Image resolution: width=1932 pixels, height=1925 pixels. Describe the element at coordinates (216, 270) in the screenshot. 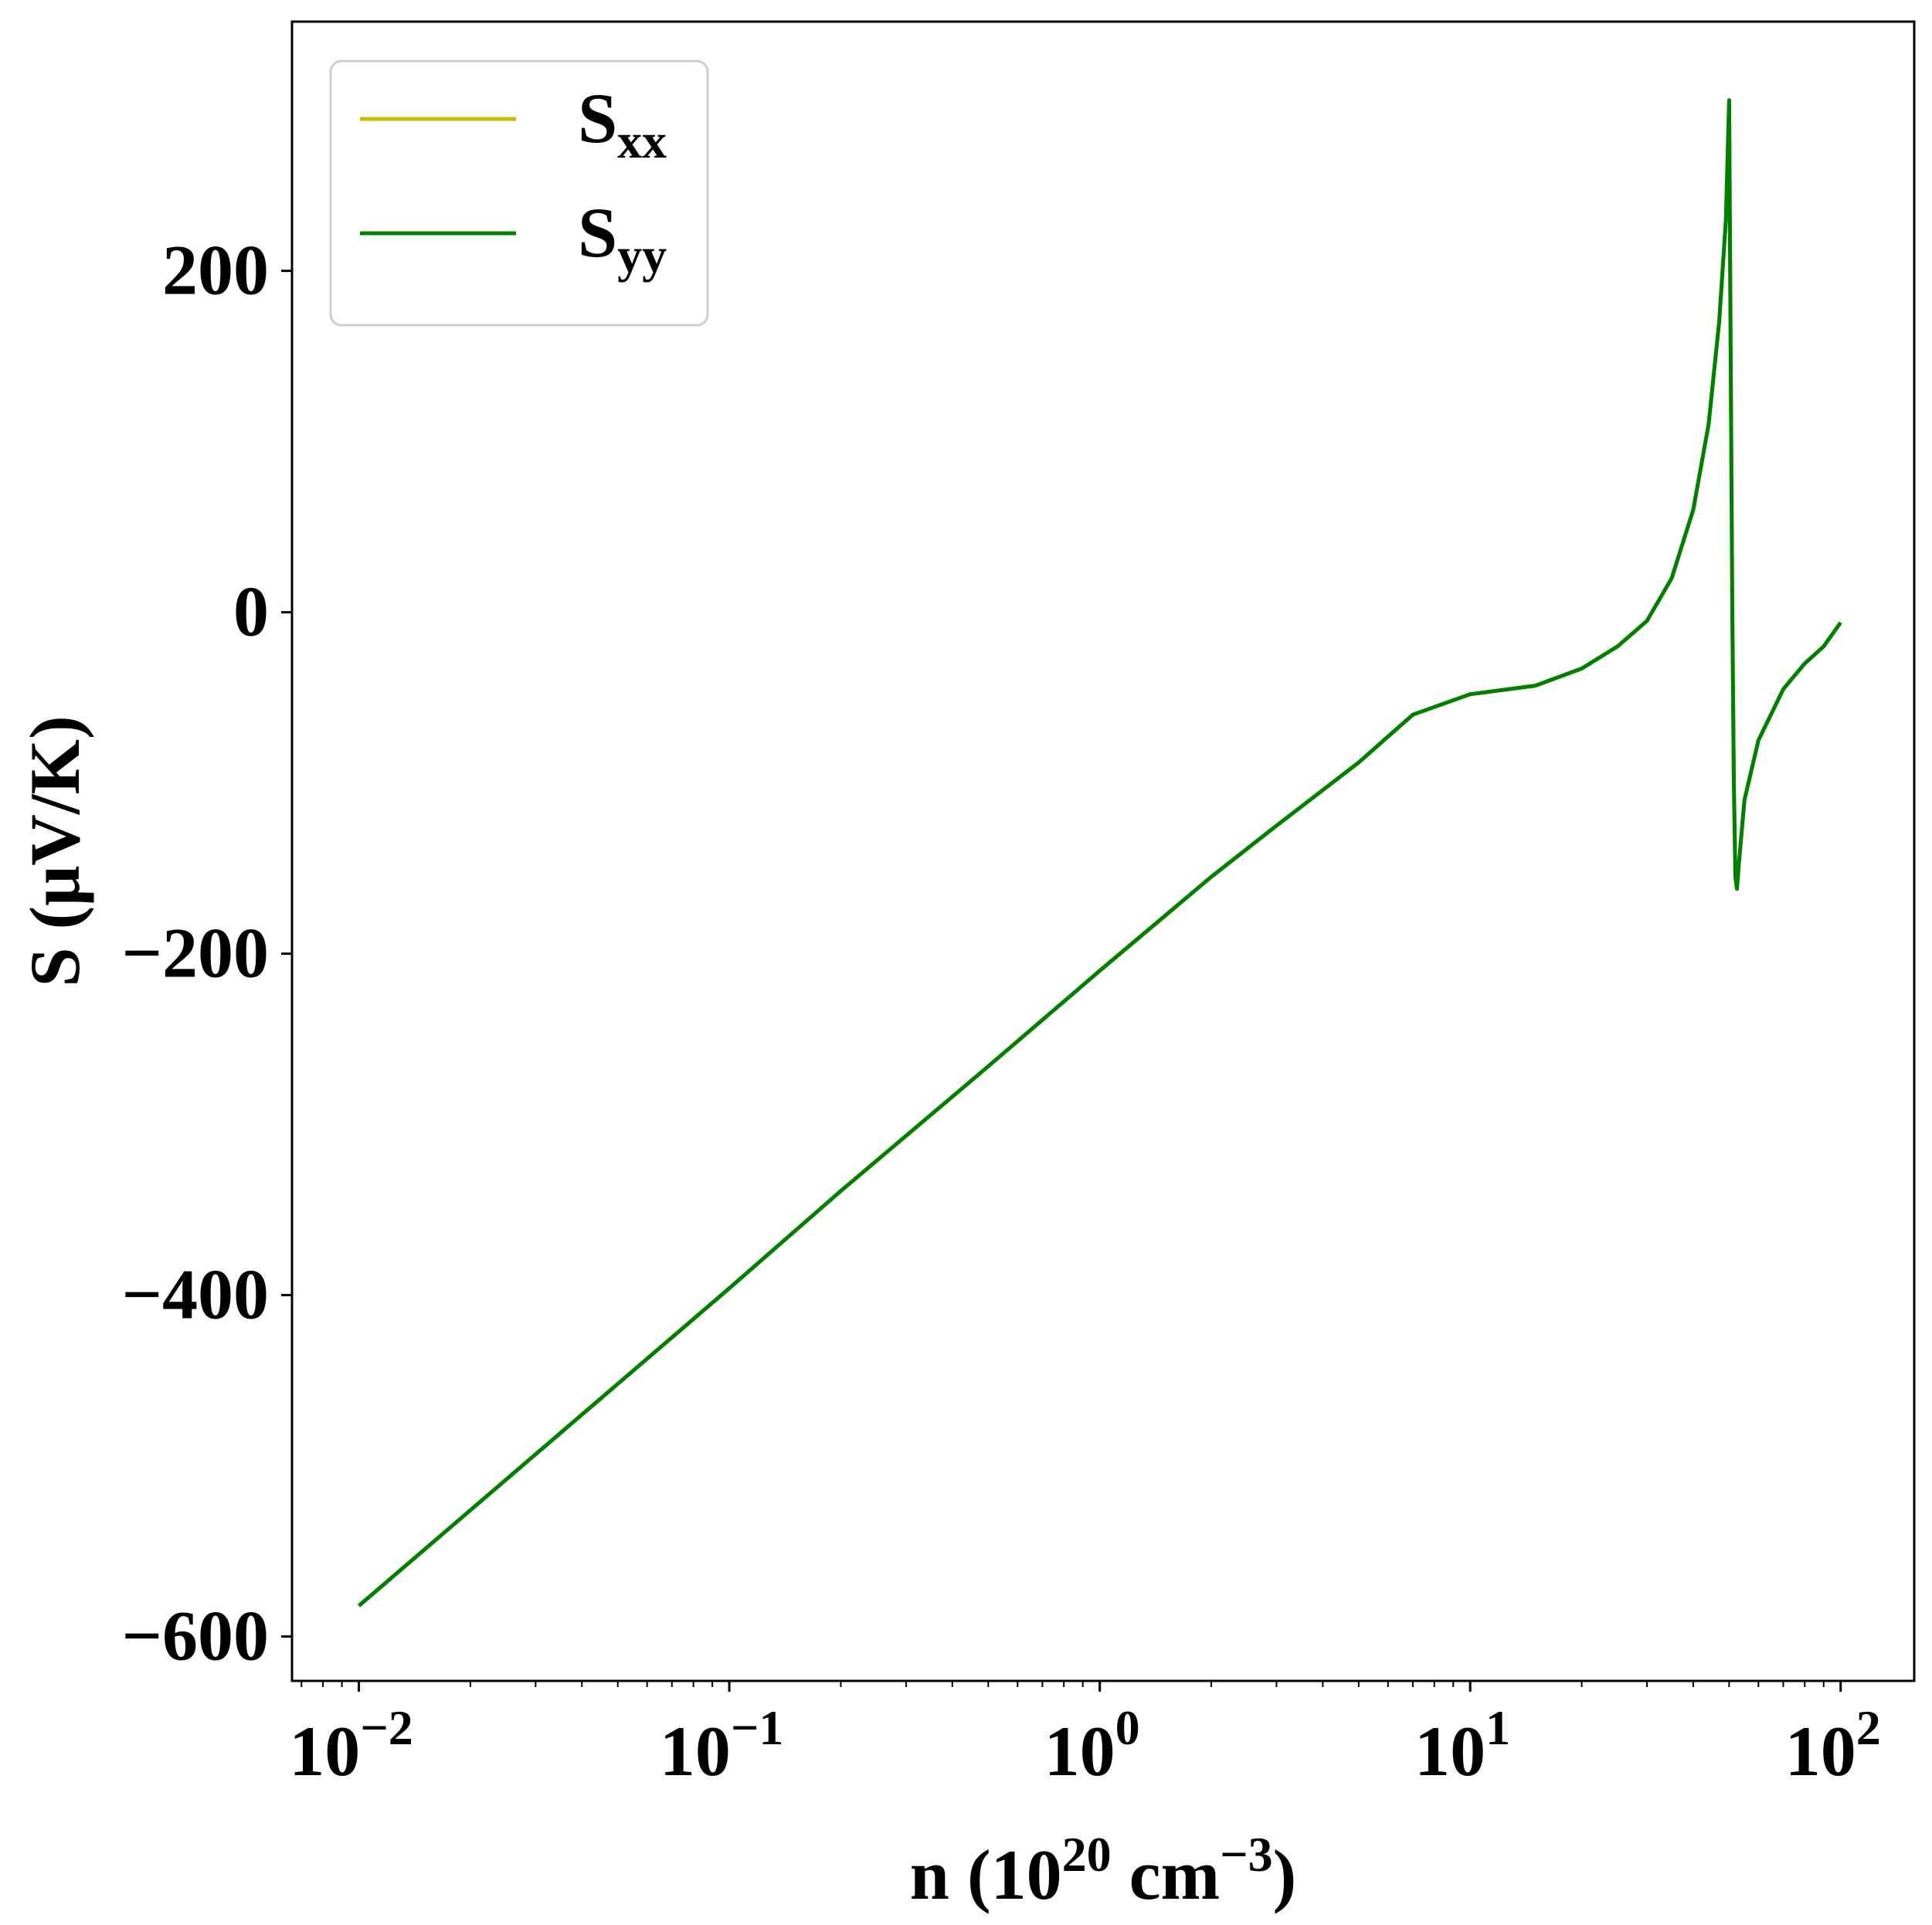

I see `y-tick-label: 200` at that location.